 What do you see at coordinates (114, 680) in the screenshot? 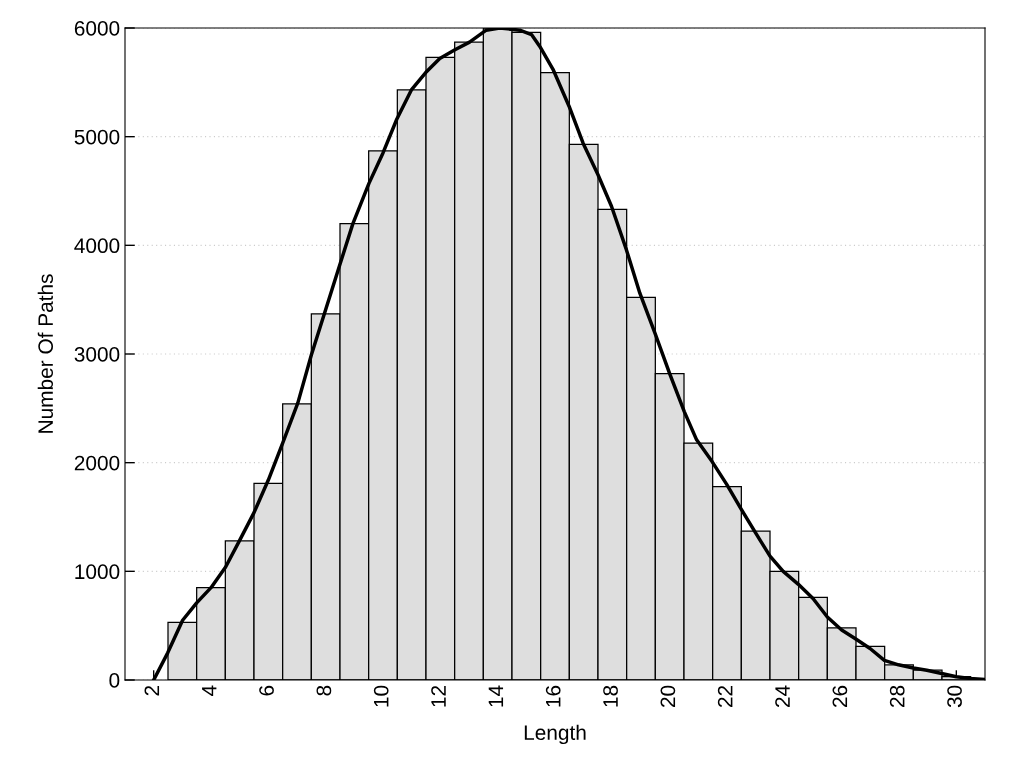
I see `y-tick-label: 0` at bounding box center [114, 680].